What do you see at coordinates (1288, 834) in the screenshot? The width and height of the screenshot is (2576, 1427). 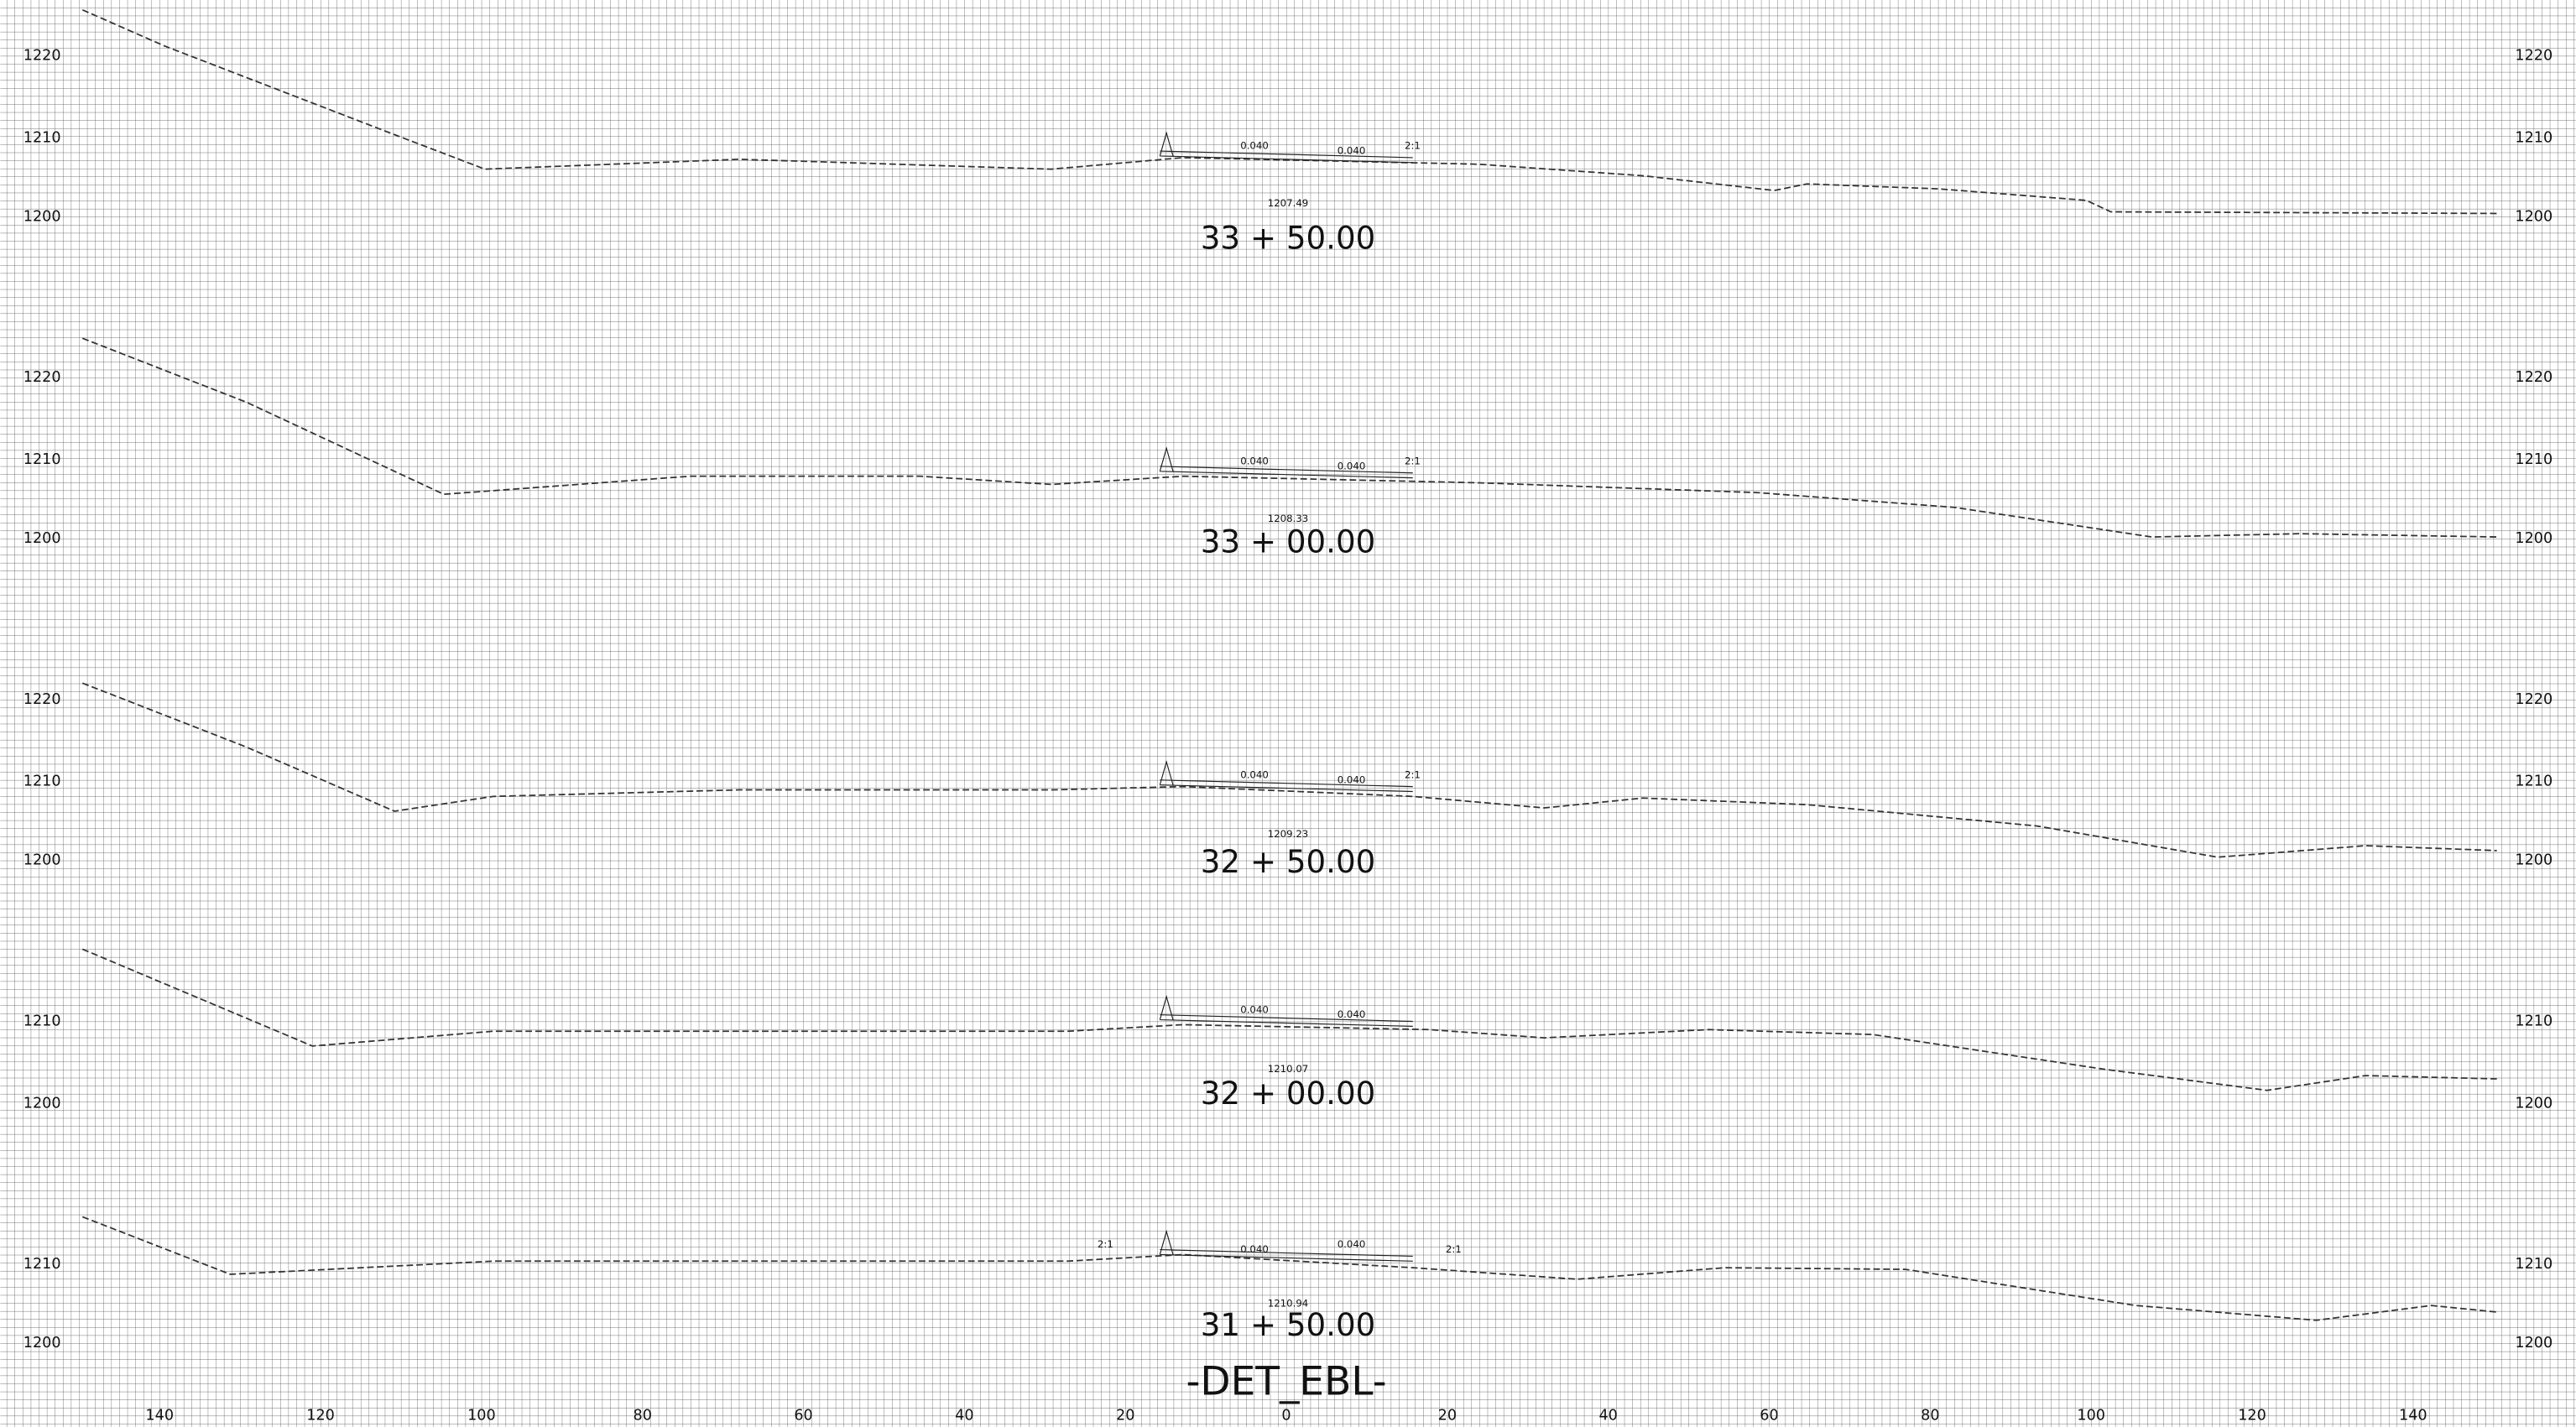 I see `profile-elevation: 1209.23` at bounding box center [1288, 834].